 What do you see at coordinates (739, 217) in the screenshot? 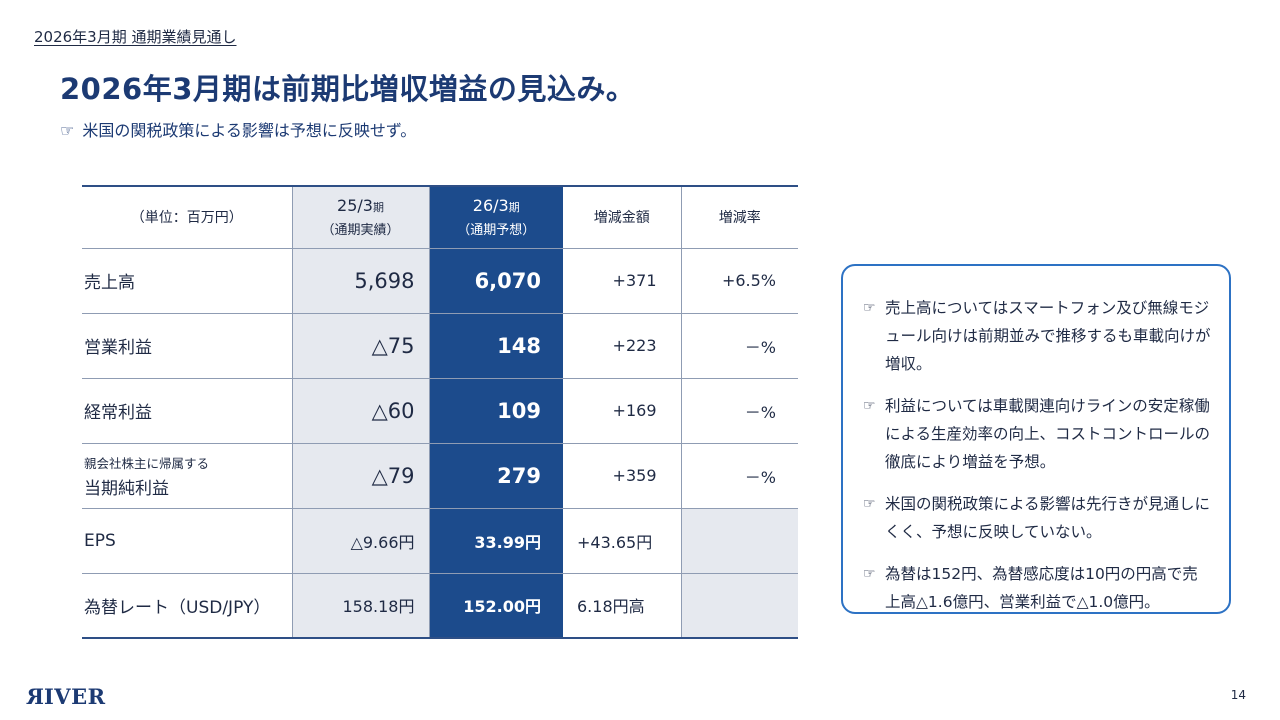
I see `column-header-rate: 増減率` at bounding box center [739, 217].